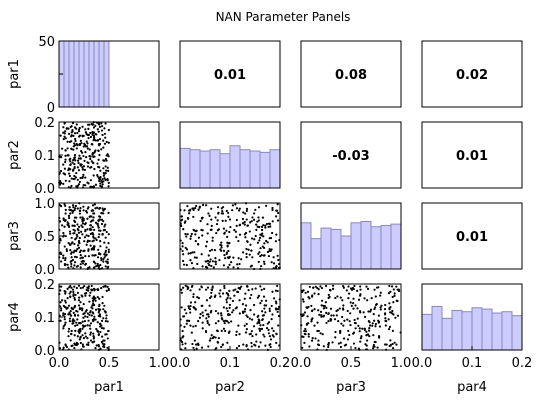  Describe the element at coordinates (230, 387) in the screenshot. I see `x-axis-label-par2: par2` at that location.